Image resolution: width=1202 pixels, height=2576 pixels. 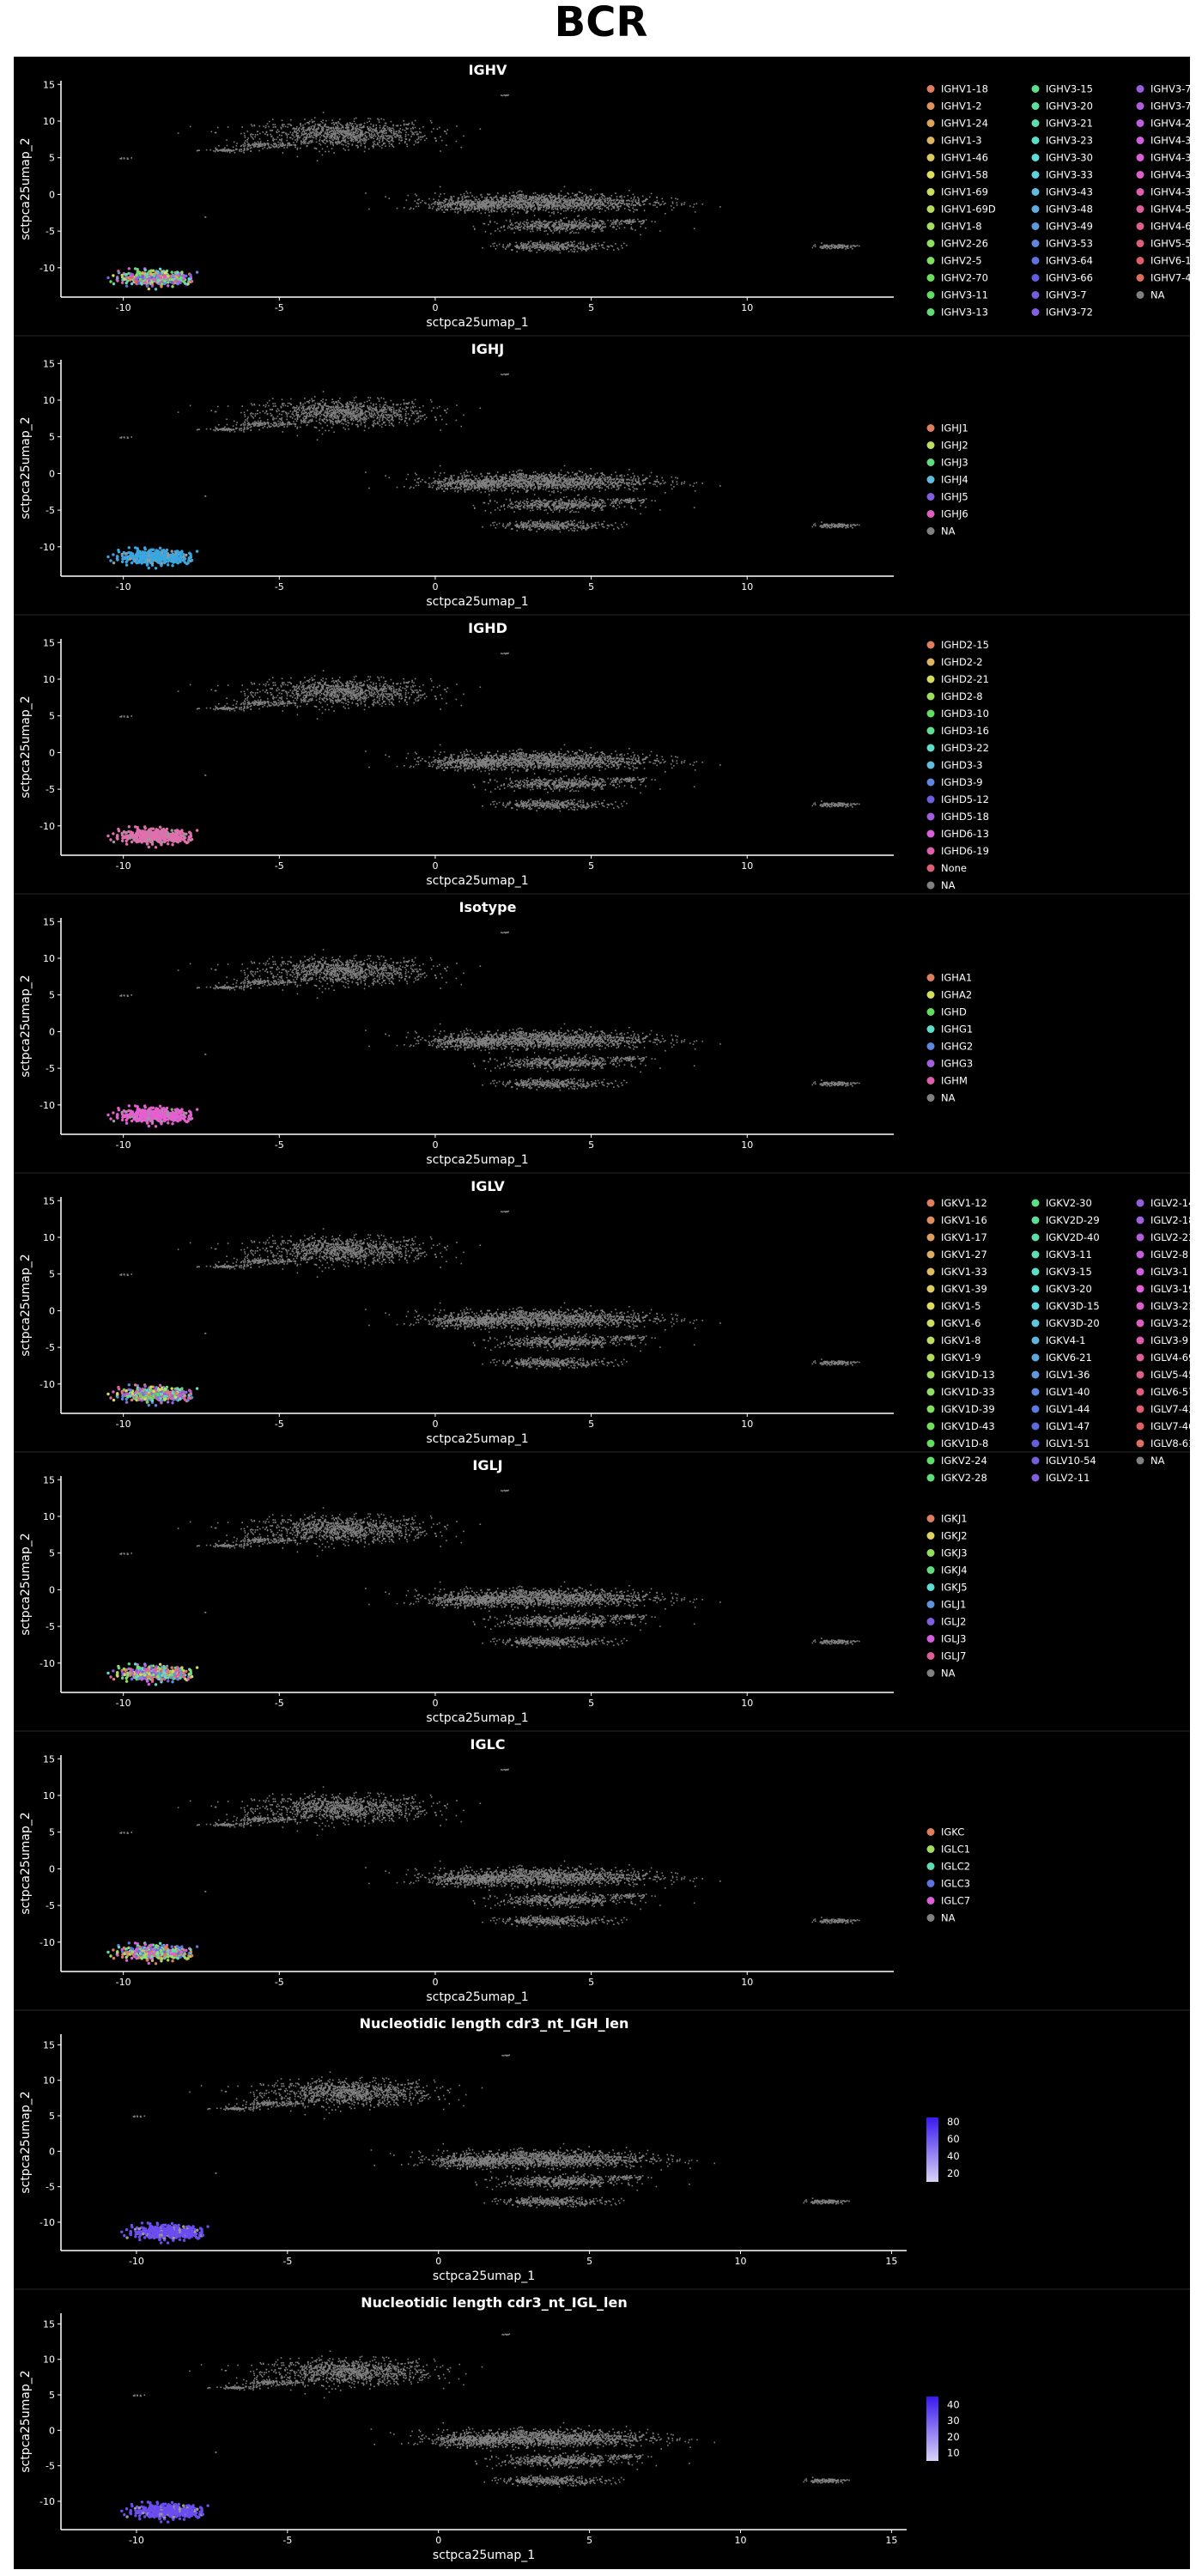 I want to click on panel-title: IGHV, so click(x=488, y=70).